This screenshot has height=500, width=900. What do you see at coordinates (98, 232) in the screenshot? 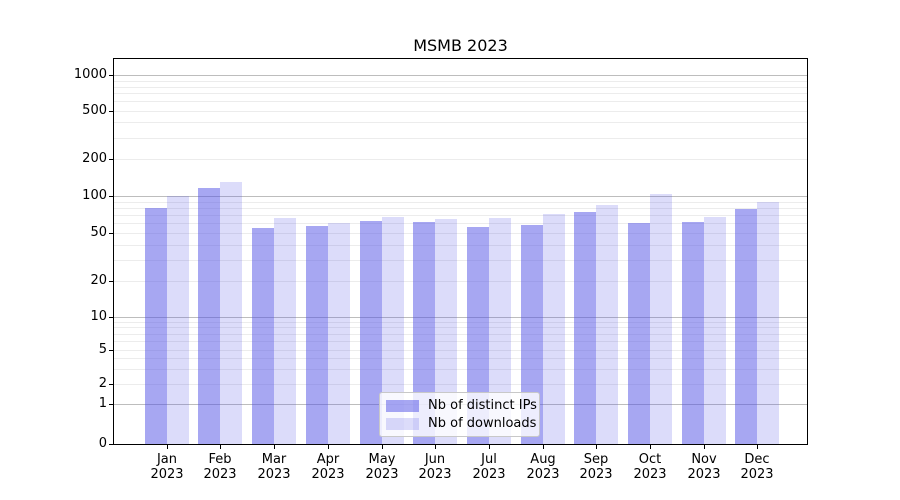
I see `y-tick-label: 50` at bounding box center [98, 232].